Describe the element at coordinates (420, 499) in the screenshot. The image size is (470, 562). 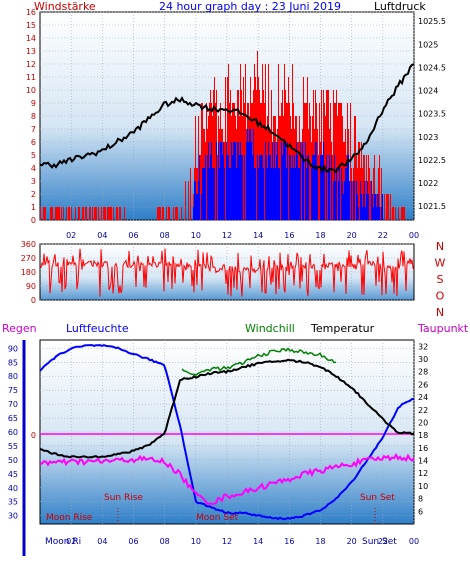
I see `temperature-tick-label: 8` at that location.